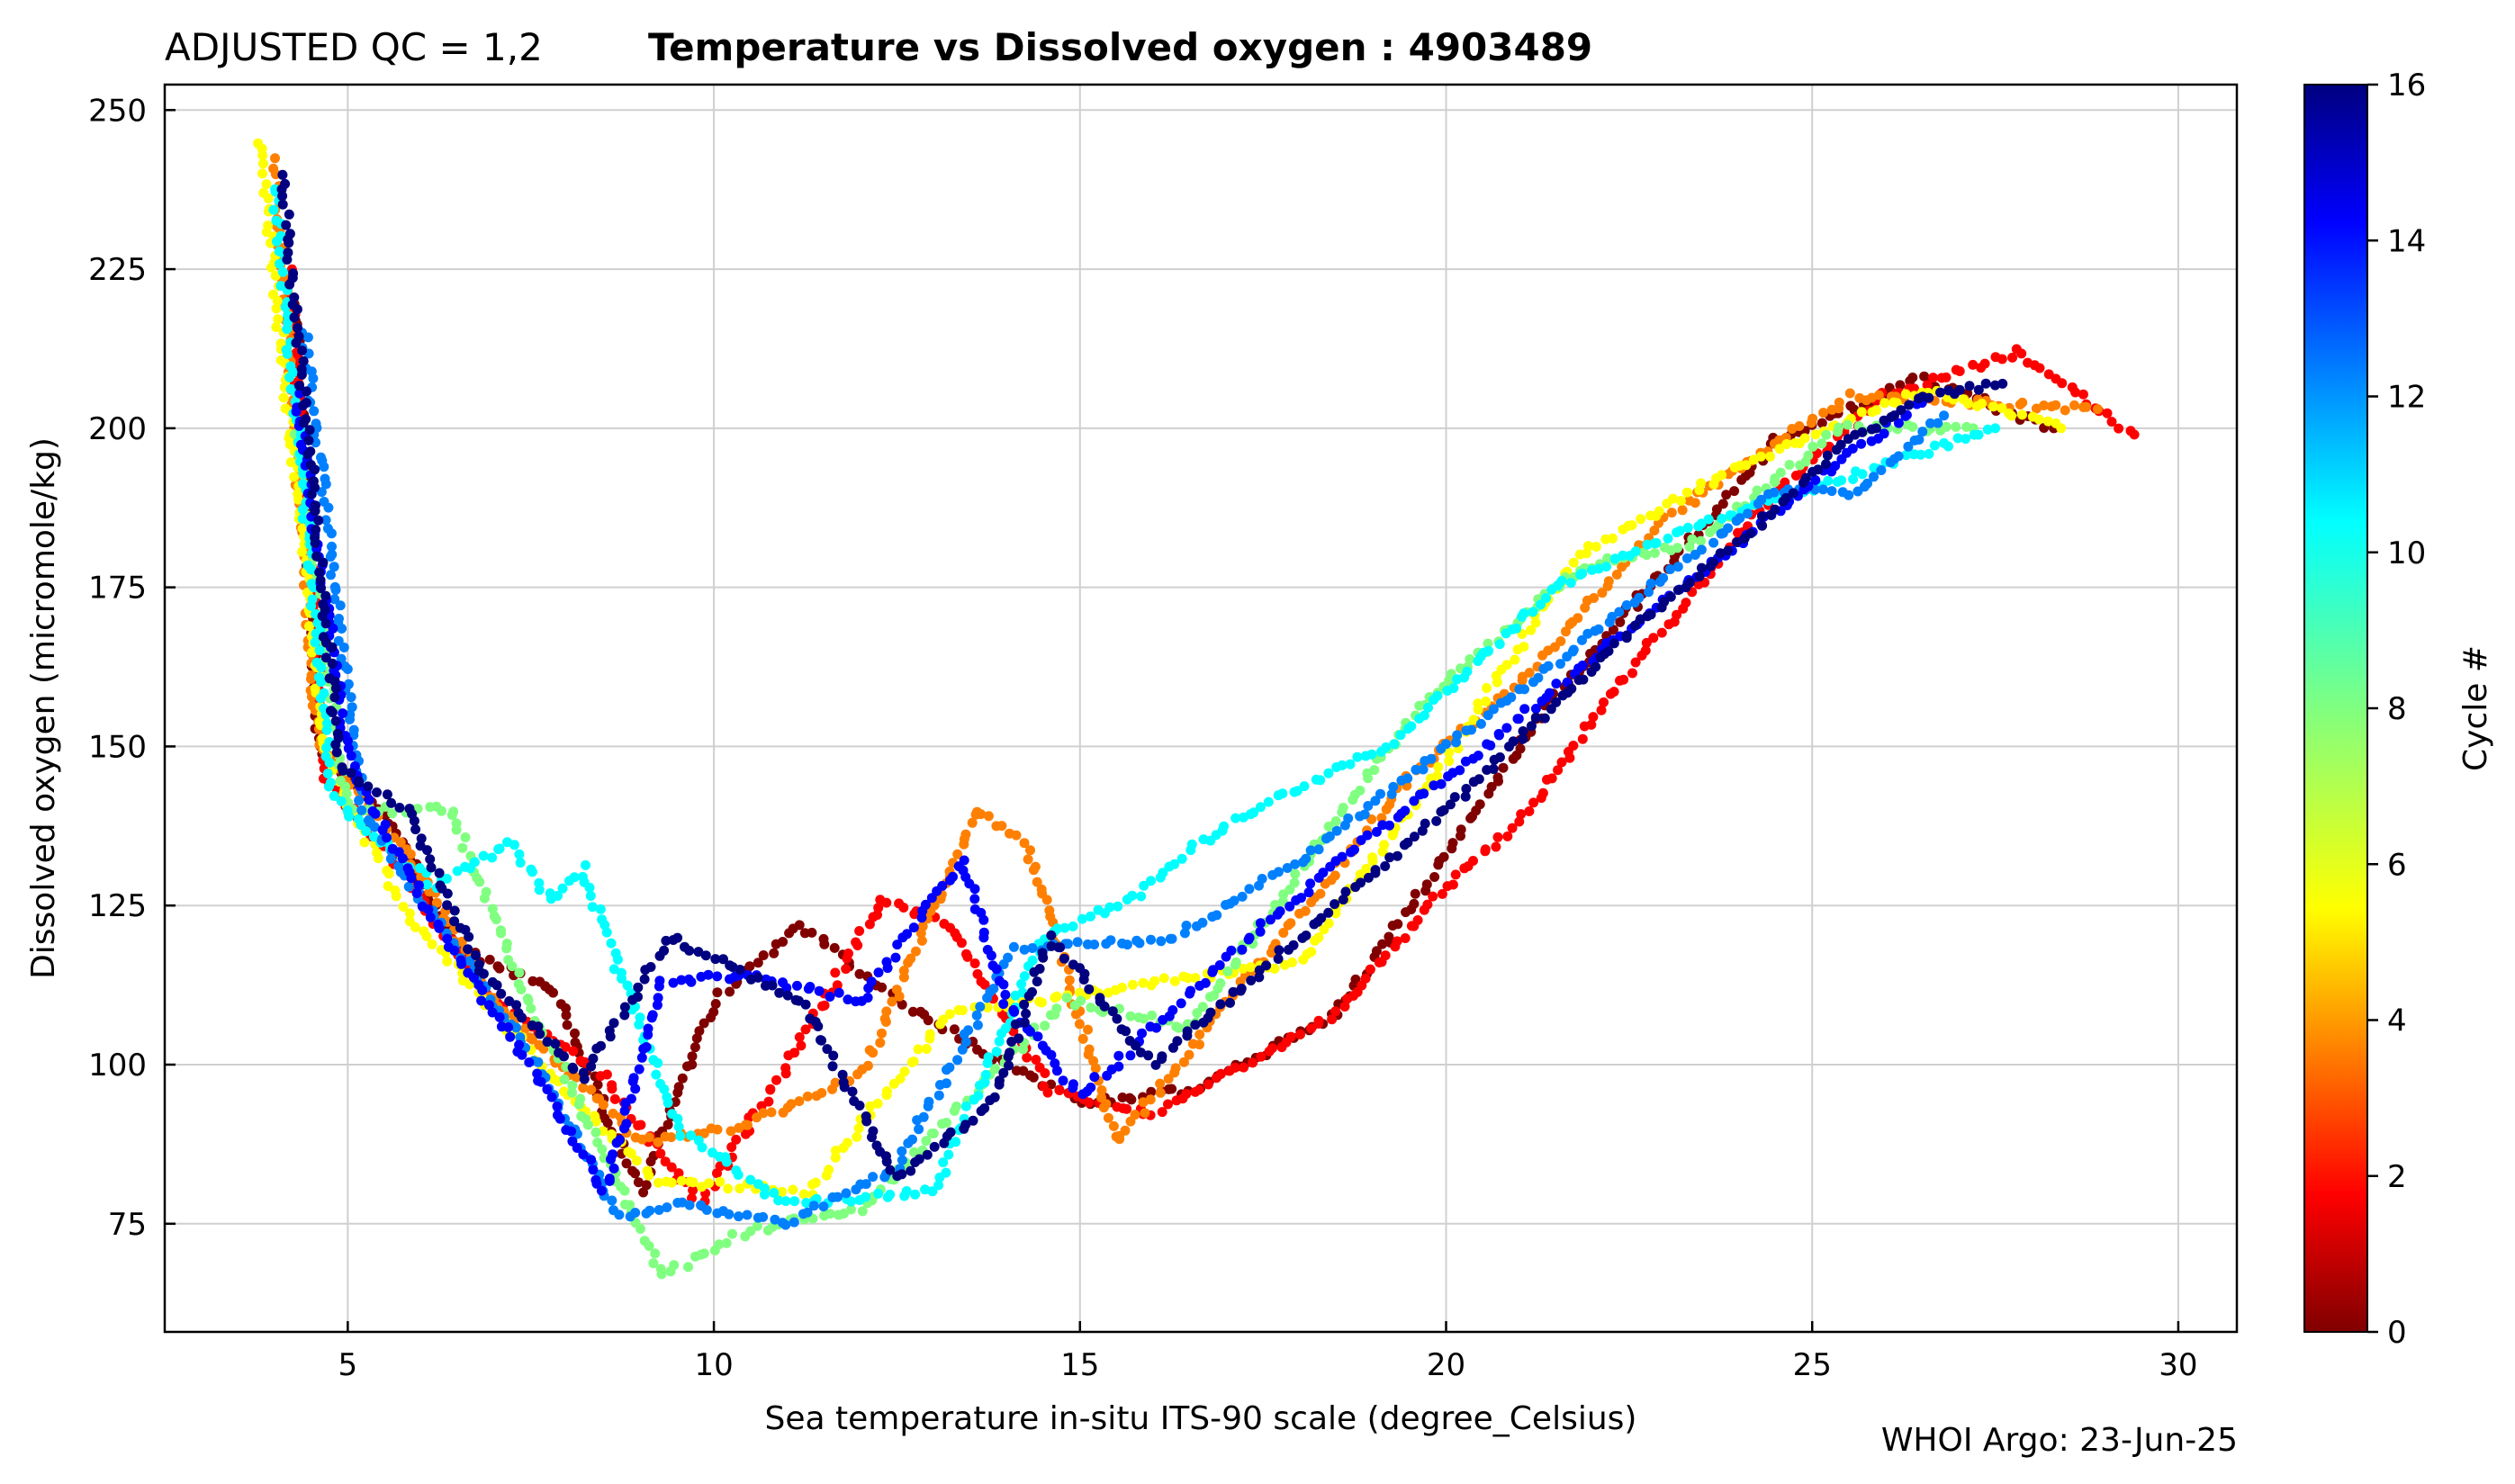 The width and height of the screenshot is (2515, 1484). Describe the element at coordinates (1812, 1365) in the screenshot. I see `x-tick-label: 25` at that location.